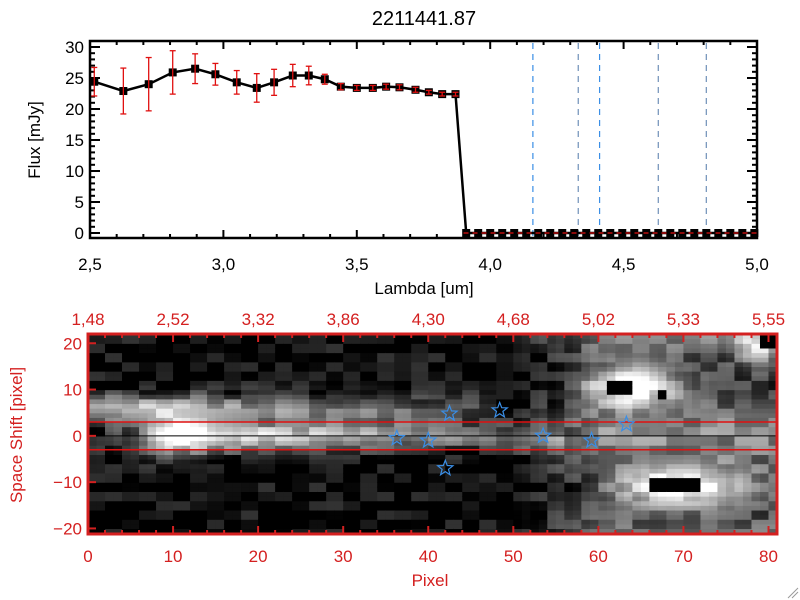 Image resolution: width=800 pixels, height=600 pixels. I want to click on y-tick-label: 0, so click(79, 233).